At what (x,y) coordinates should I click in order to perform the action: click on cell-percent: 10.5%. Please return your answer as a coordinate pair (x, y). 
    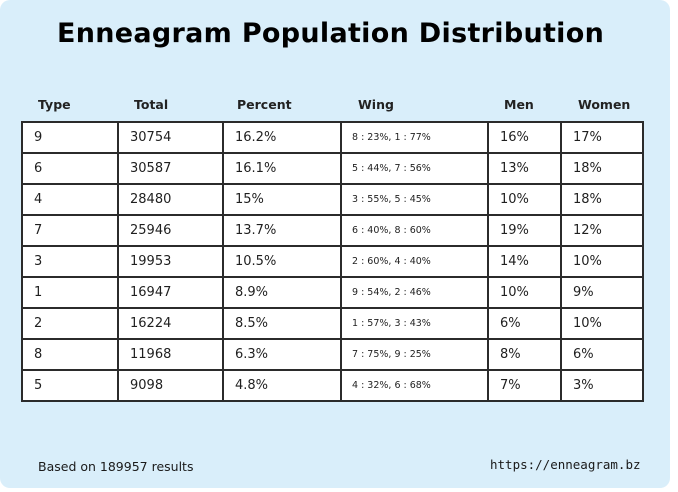
    Looking at the image, I should click on (282, 261).